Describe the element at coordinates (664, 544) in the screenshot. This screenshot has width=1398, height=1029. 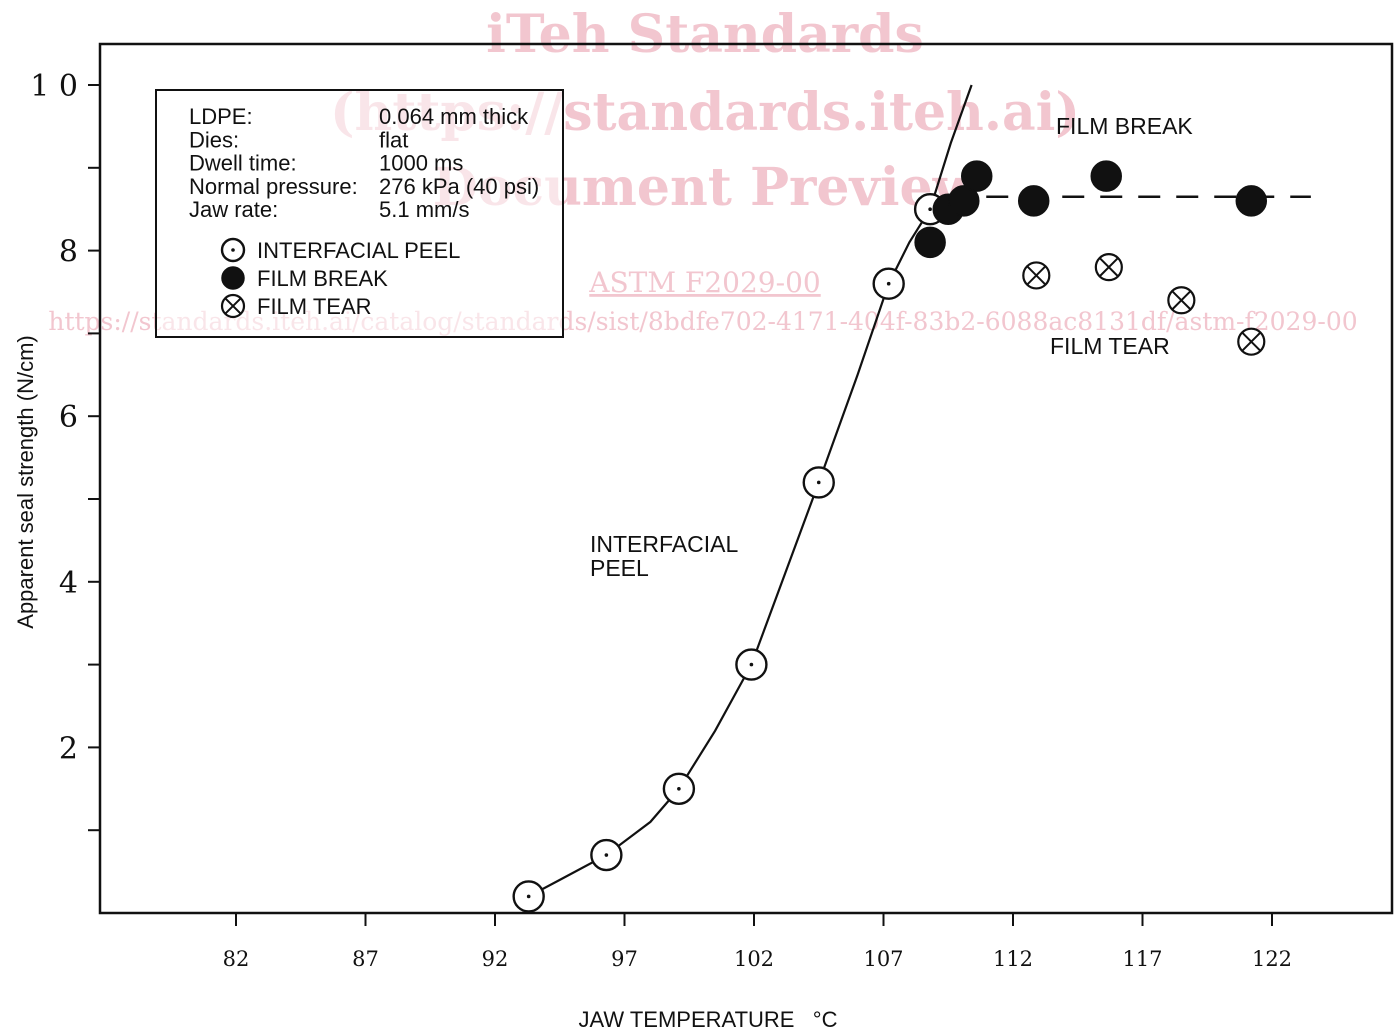
I see `annotation-interfacial: INTERFACIAL` at that location.